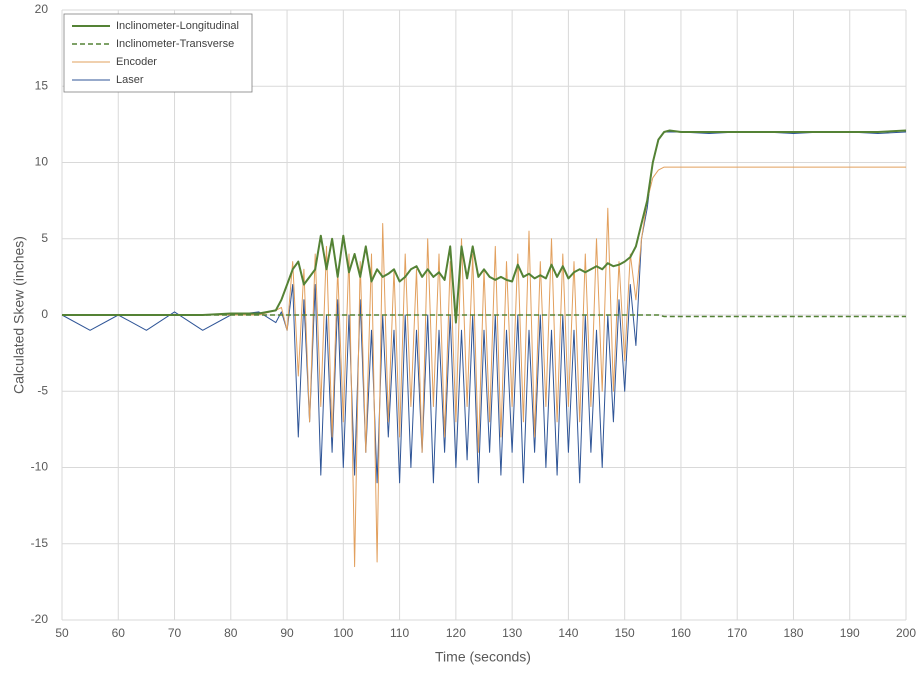  I want to click on x-tick-label: 90, so click(287, 633).